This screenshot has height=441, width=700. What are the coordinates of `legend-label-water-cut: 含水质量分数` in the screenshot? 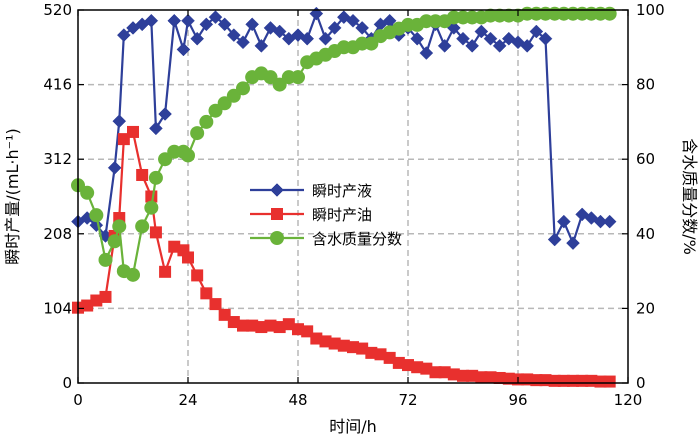 It's located at (357, 239).